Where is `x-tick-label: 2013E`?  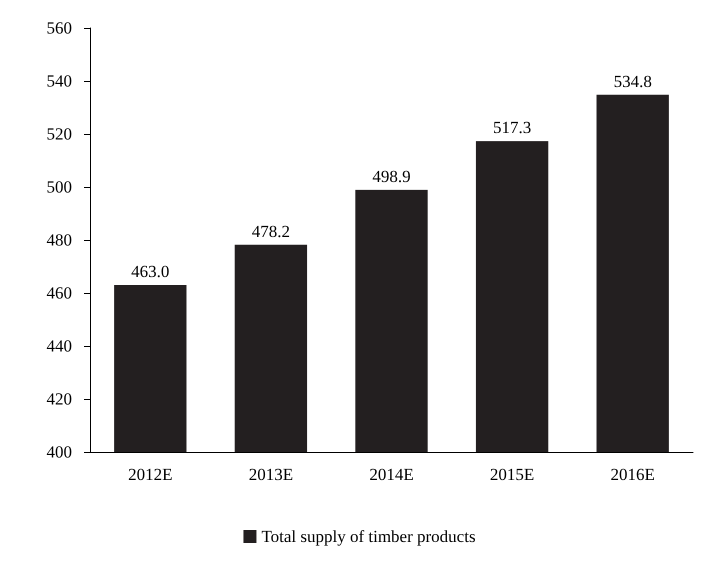
x-tick-label: 2013E is located at coordinates (271, 474).